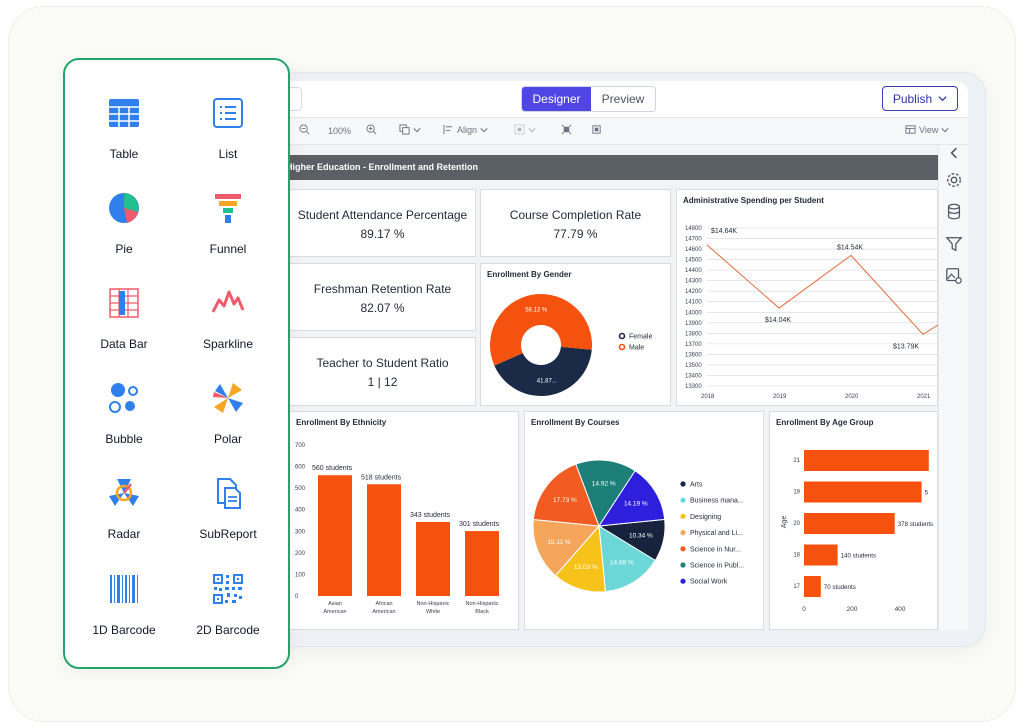 This screenshot has width=1024, height=728. What do you see at coordinates (954, 180) in the screenshot?
I see `gear-icon` at bounding box center [954, 180].